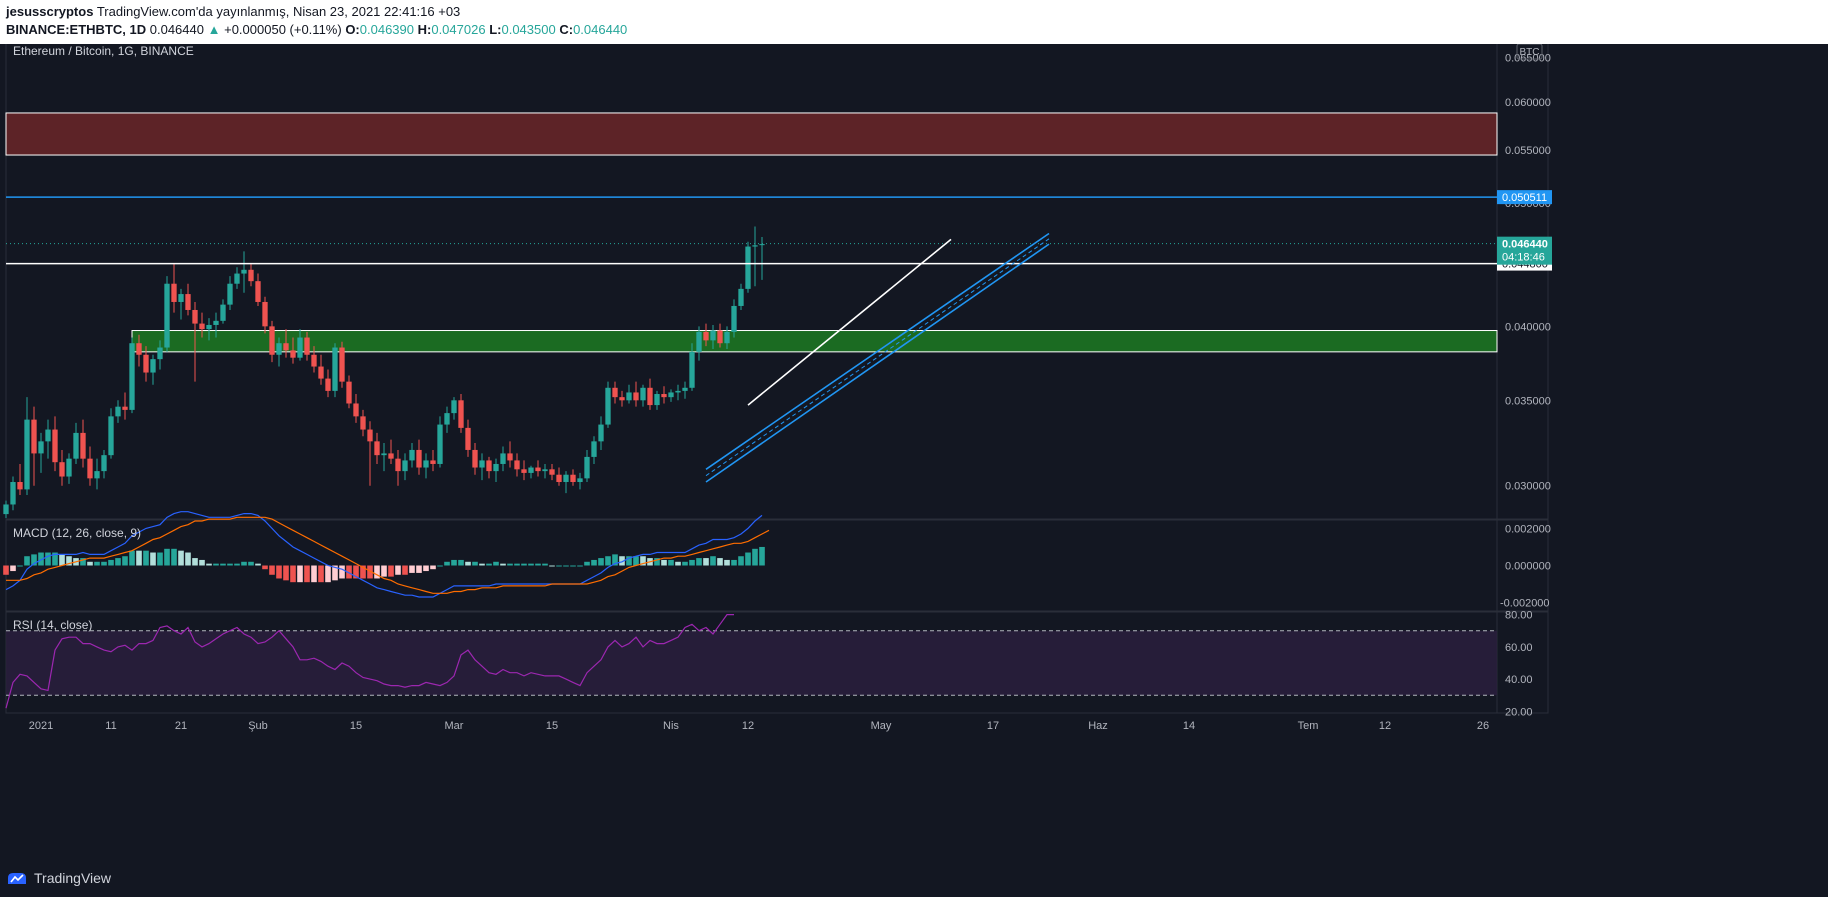 This screenshot has height=897, width=1828. I want to click on time-tick: 2021, so click(41, 726).